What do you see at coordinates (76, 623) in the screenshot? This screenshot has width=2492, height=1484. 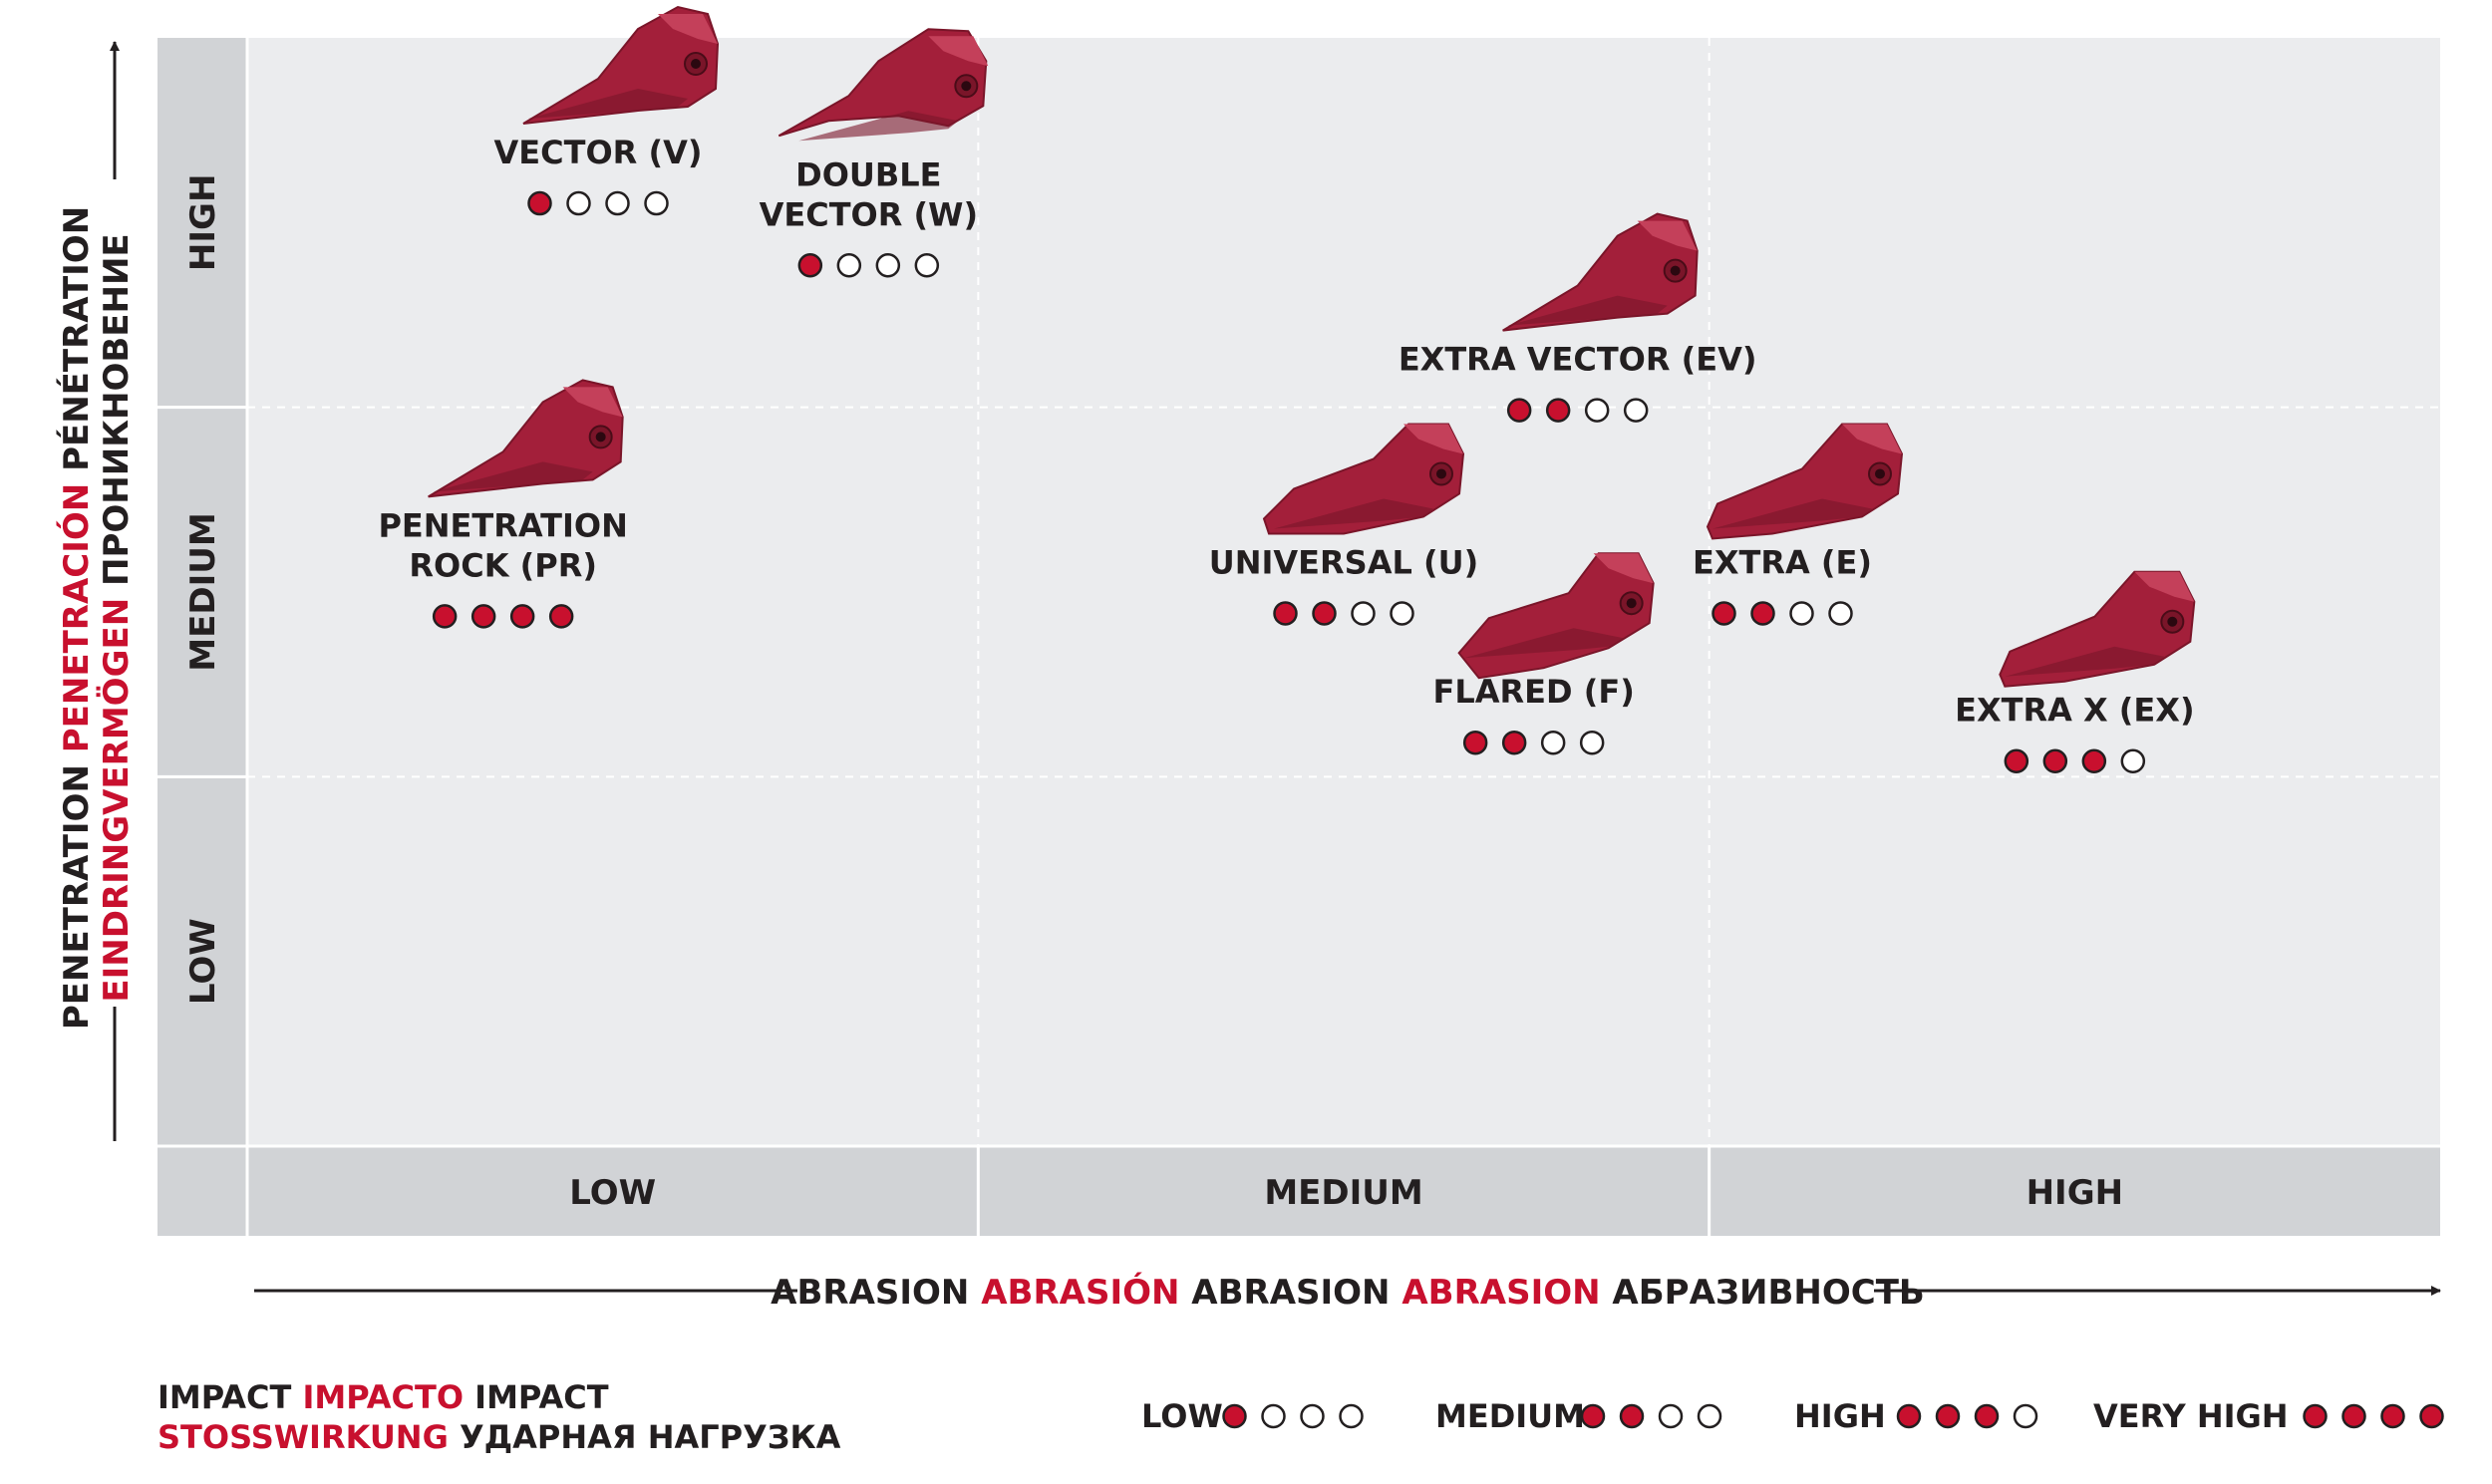 I see `y-axis-title-part: PENETRACIÓN` at bounding box center [76, 623].